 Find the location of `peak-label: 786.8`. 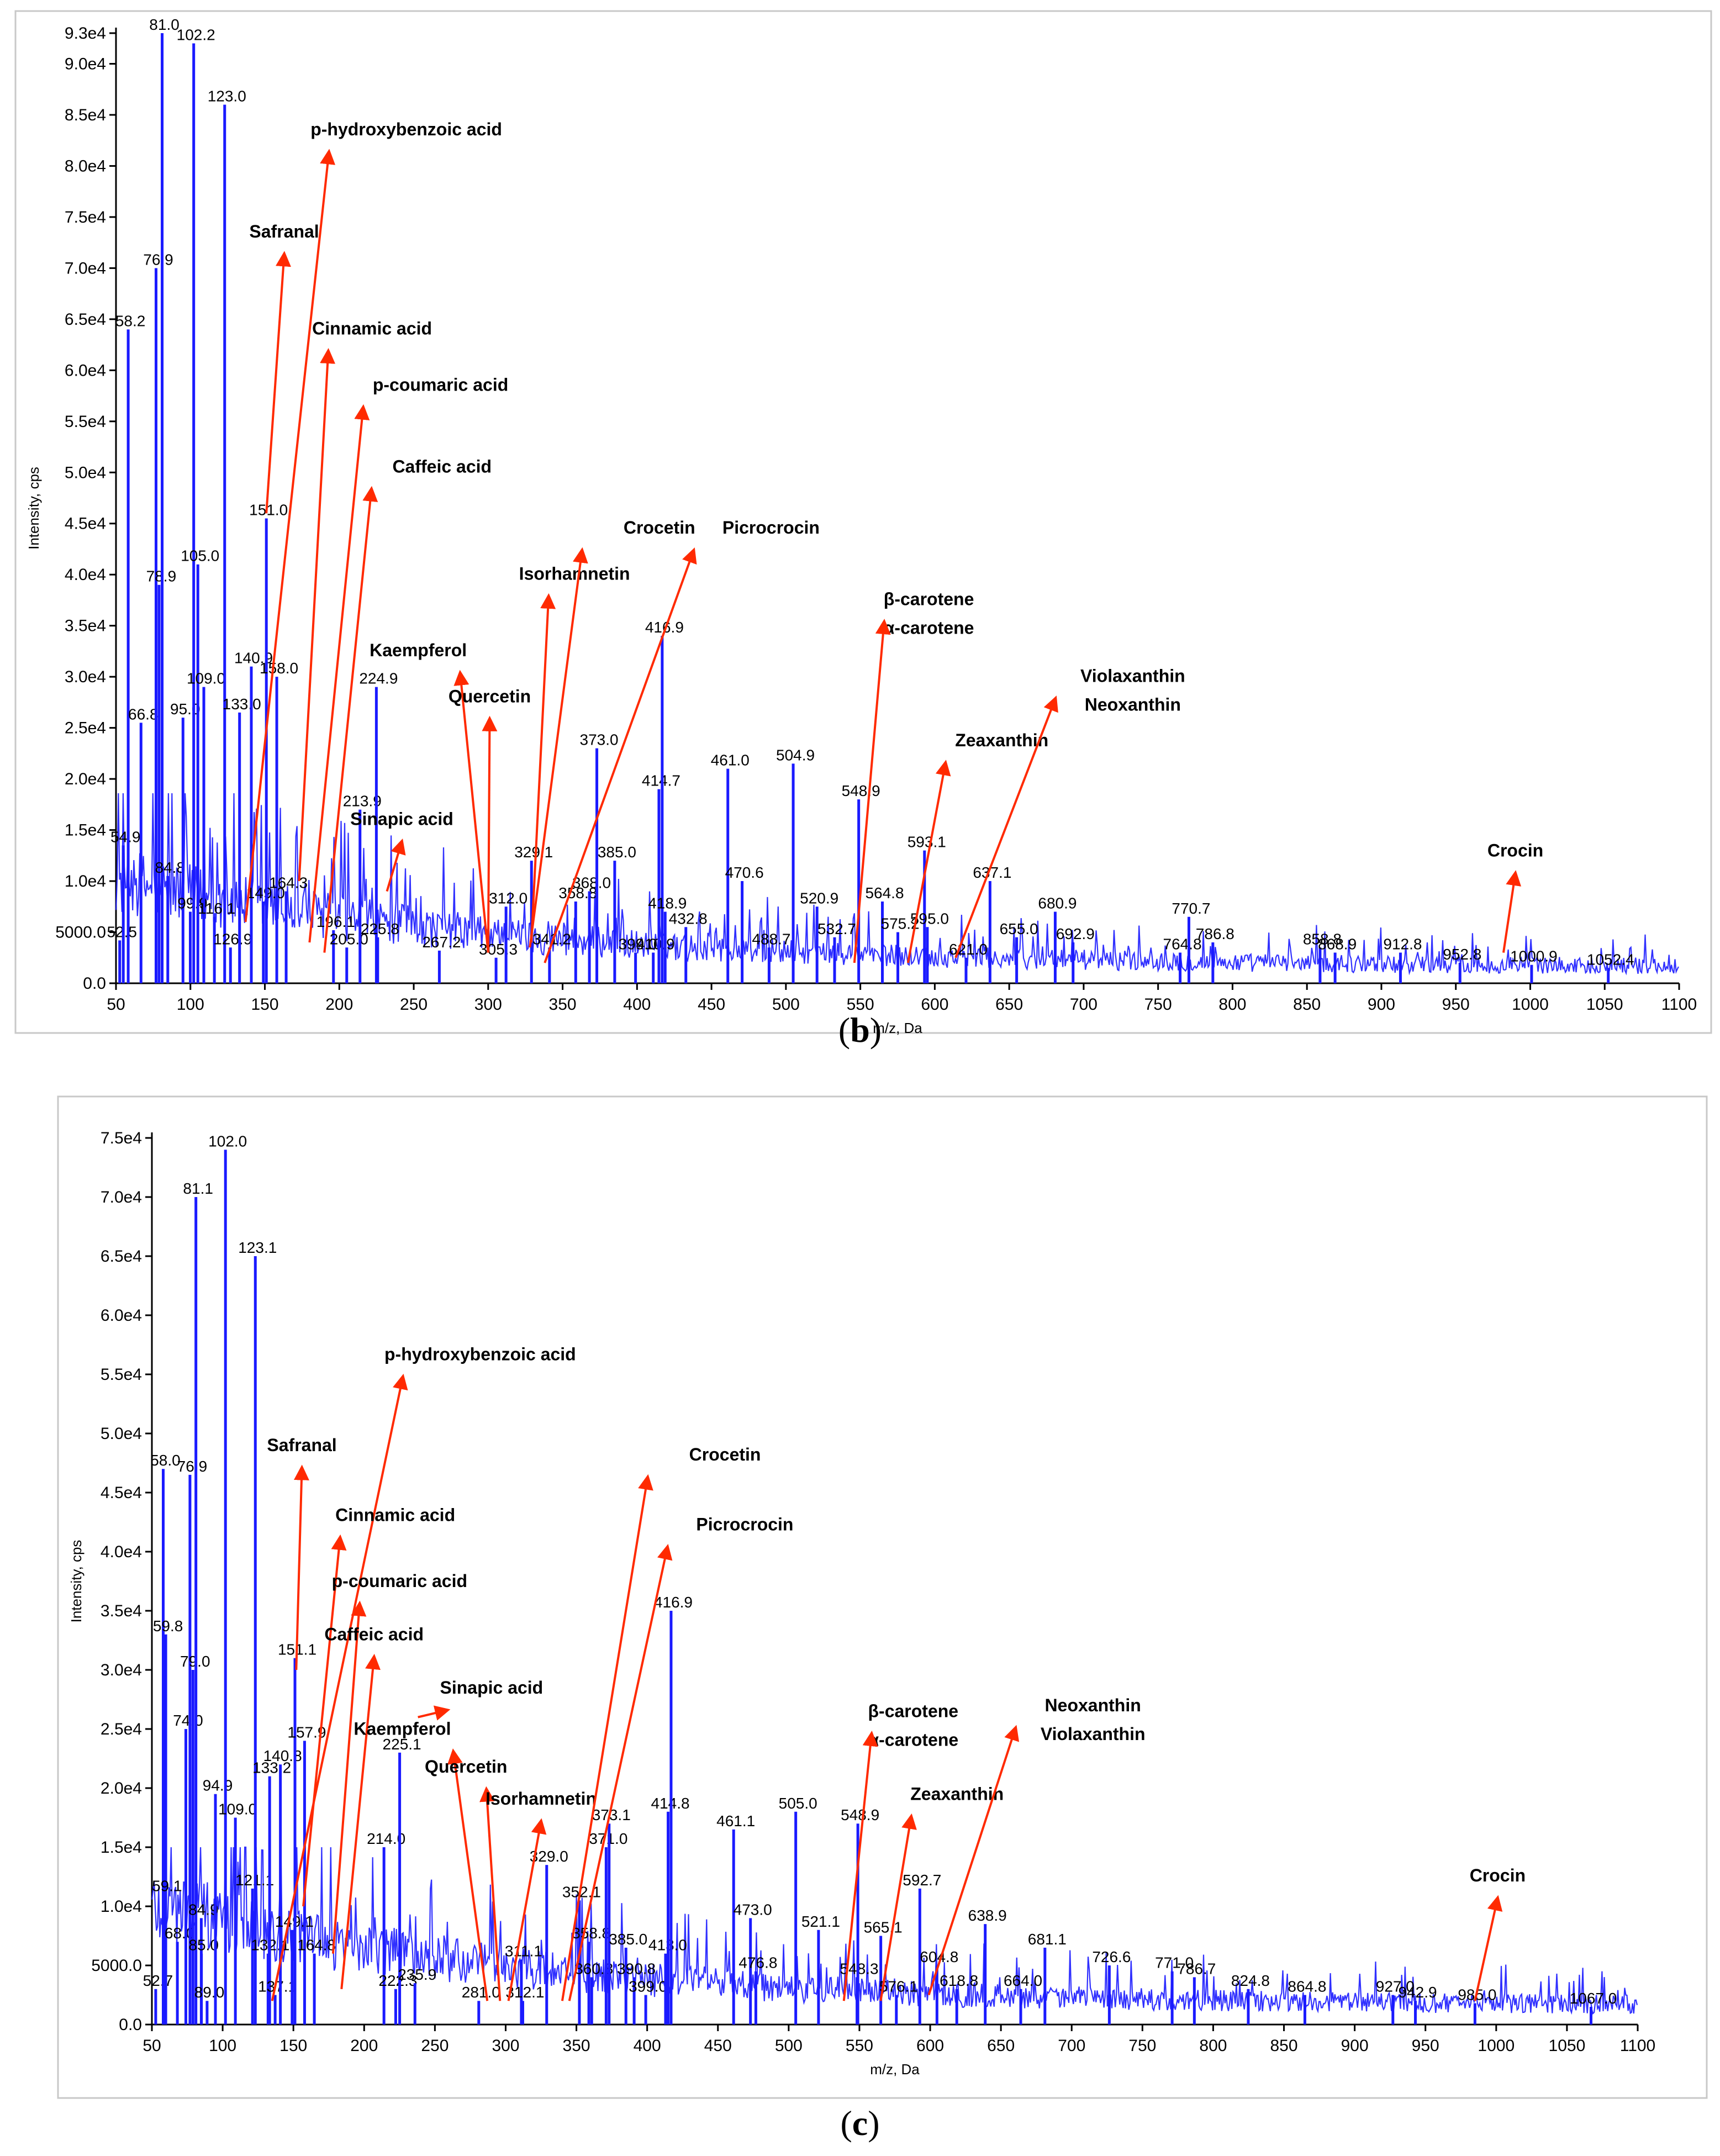

peak-label: 786.8 is located at coordinates (1215, 933).